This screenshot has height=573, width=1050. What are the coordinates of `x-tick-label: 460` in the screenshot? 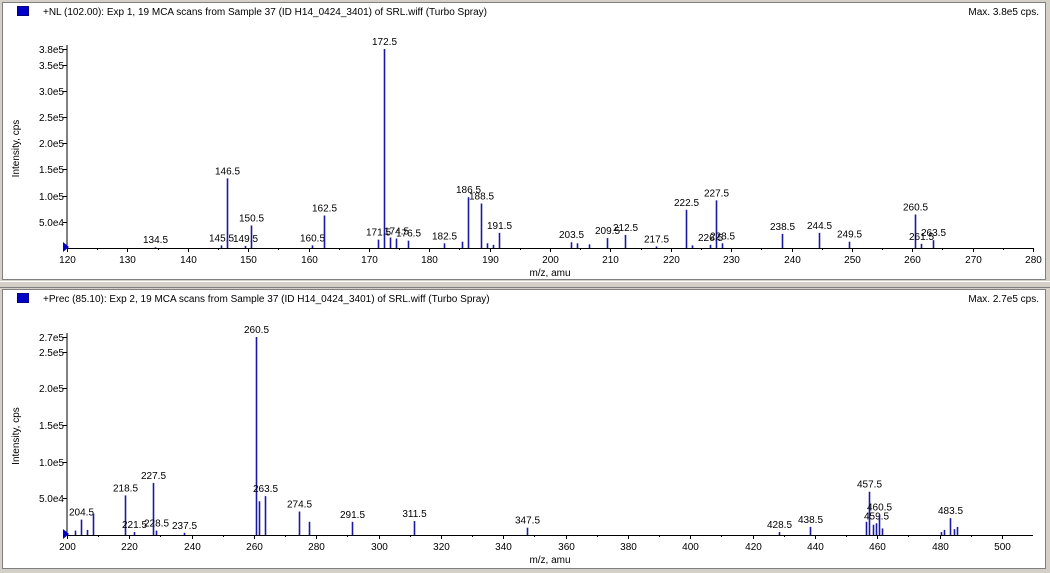 It's located at (877, 547).